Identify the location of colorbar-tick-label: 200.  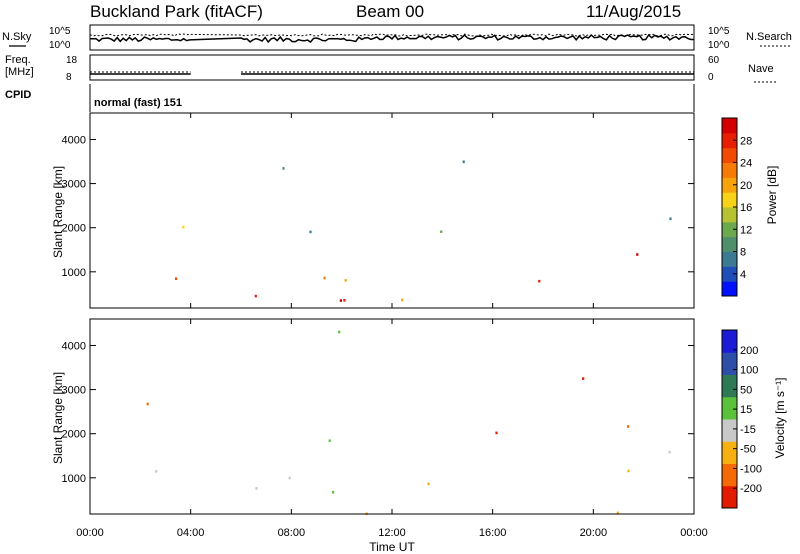
(749, 351).